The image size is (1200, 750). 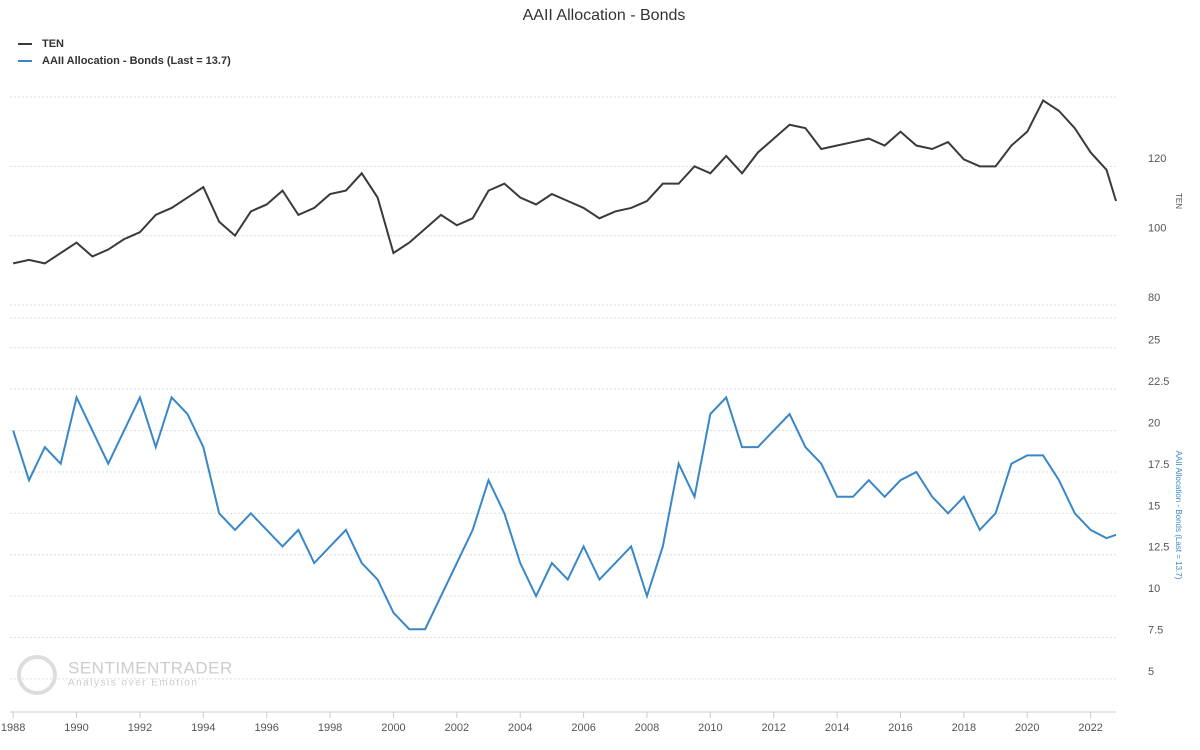 I want to click on y-tick-label: 100, so click(x=1157, y=229).